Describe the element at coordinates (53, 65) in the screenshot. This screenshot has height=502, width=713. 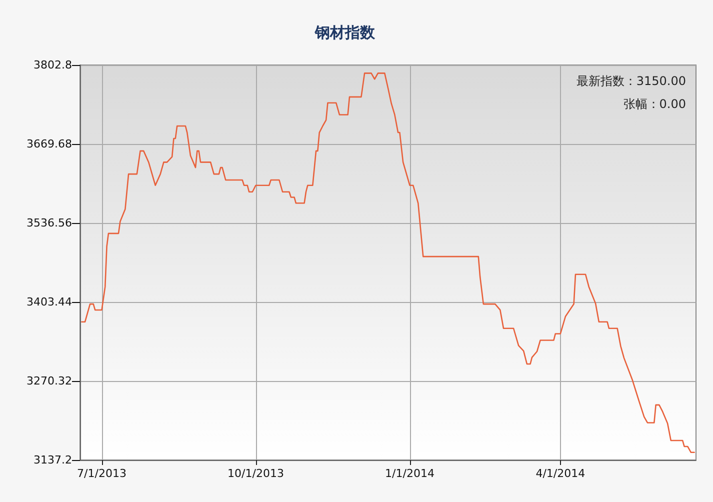
I see `y-tick-label: 3802.8` at that location.